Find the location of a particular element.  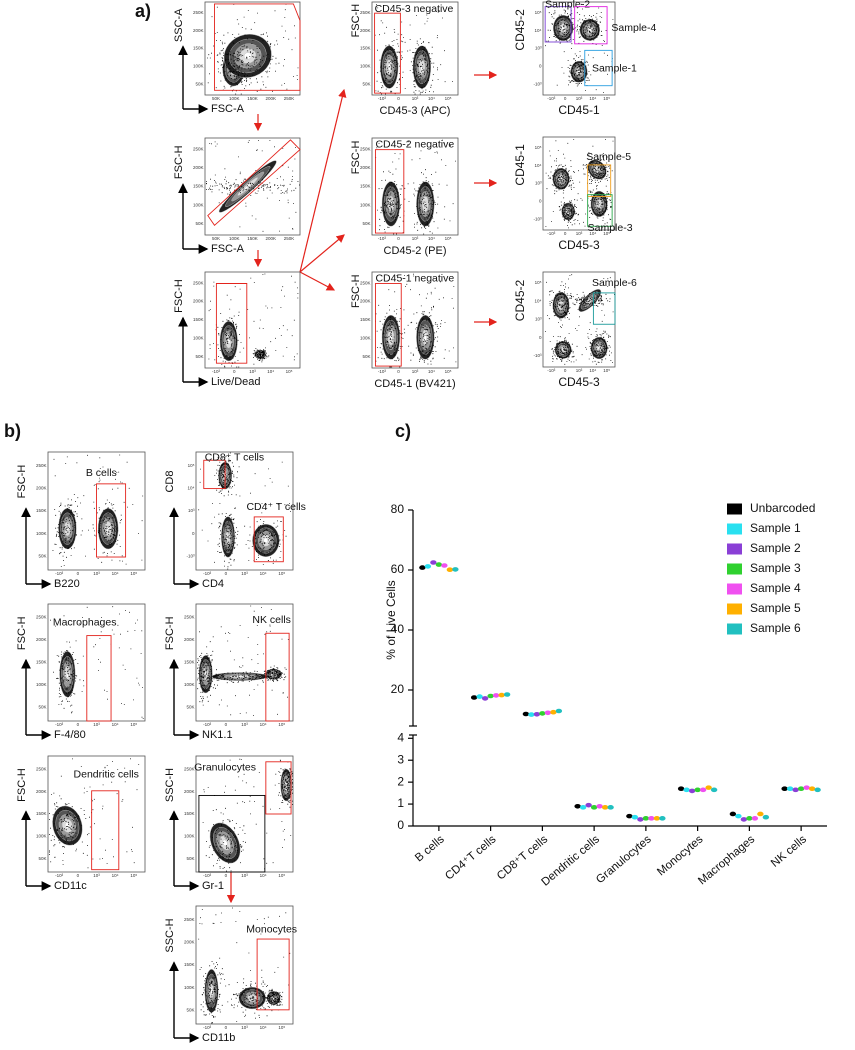

x-axis-label: CD4 is located at coordinates (213, 584).